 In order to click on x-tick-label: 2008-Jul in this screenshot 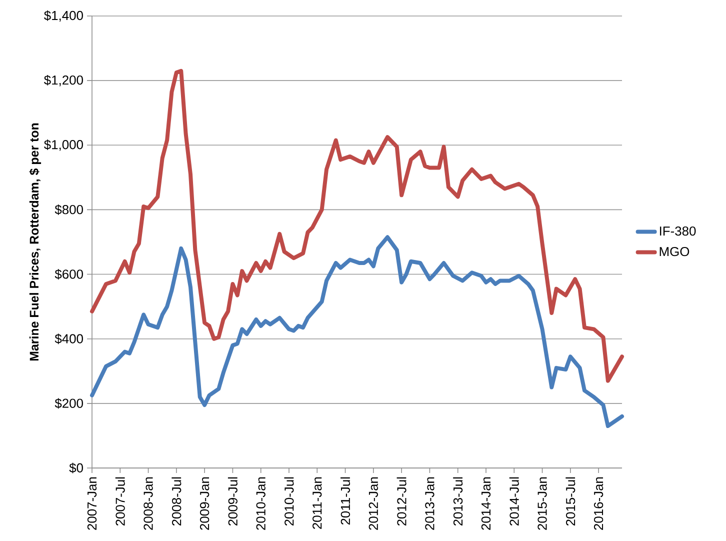, I will do `click(177, 501)`.